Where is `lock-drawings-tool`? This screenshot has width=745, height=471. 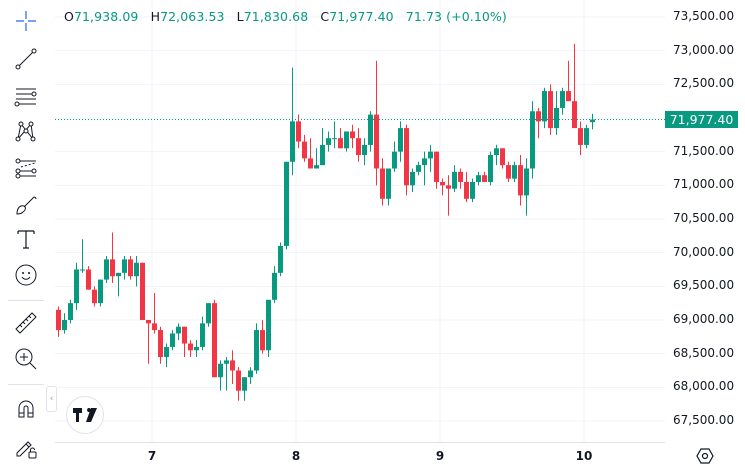
lock-drawings-tool is located at coordinates (26, 447).